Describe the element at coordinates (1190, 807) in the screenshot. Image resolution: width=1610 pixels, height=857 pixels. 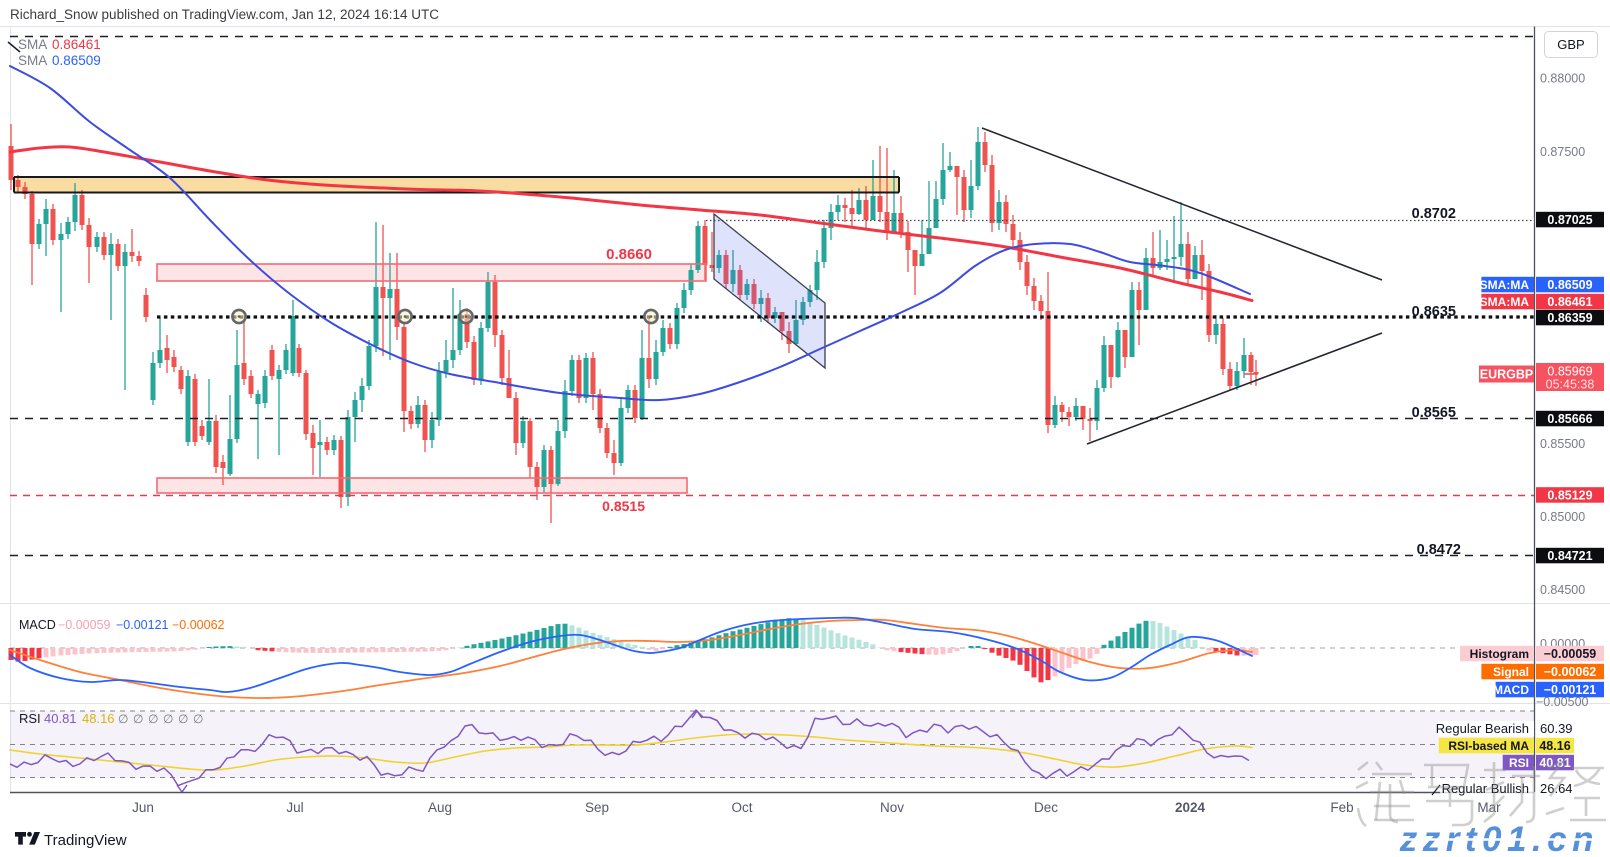
I see `svg-text: 2024` at that location.